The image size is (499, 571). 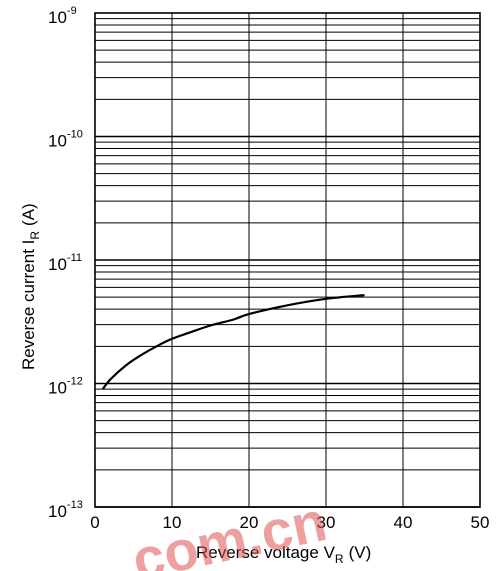 I want to click on y-tick-labels: 10-9 10-10 10-11 10-12 10-13, so click(x=65, y=263).